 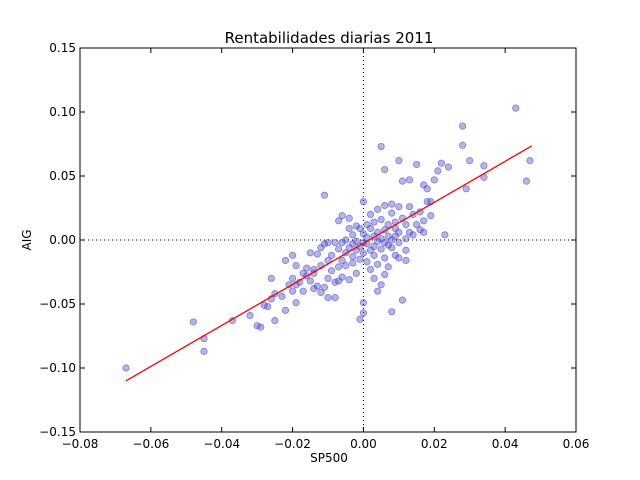 What do you see at coordinates (576, 444) in the screenshot?
I see `x-tick-label: 0.06` at bounding box center [576, 444].